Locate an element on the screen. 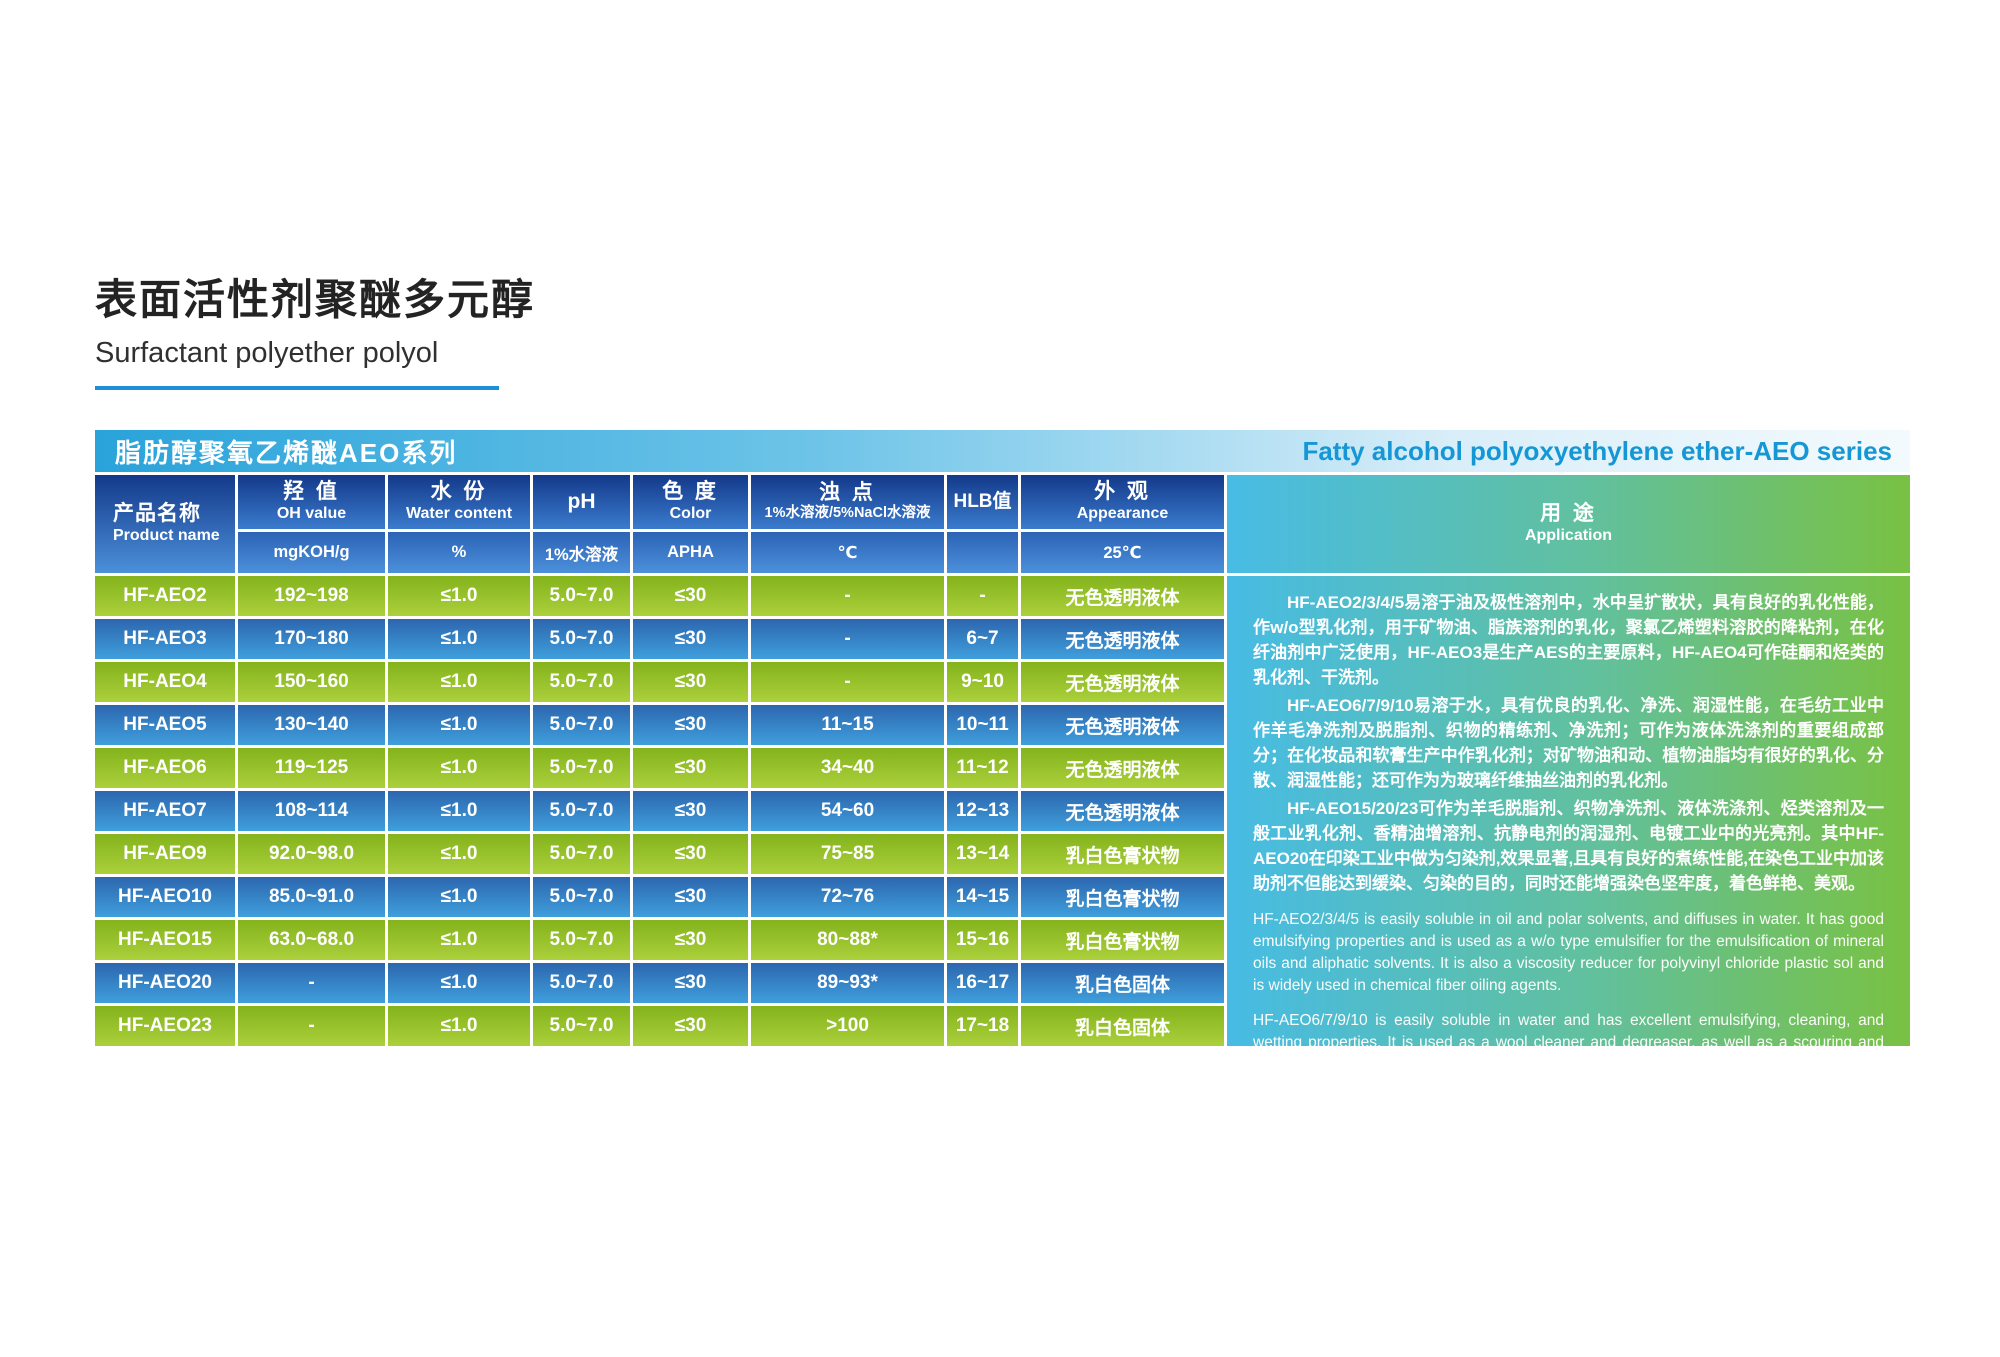  series-title-cn: 脂肪醇聚氧乙烯醚AEO系列 is located at coordinates (286, 452).